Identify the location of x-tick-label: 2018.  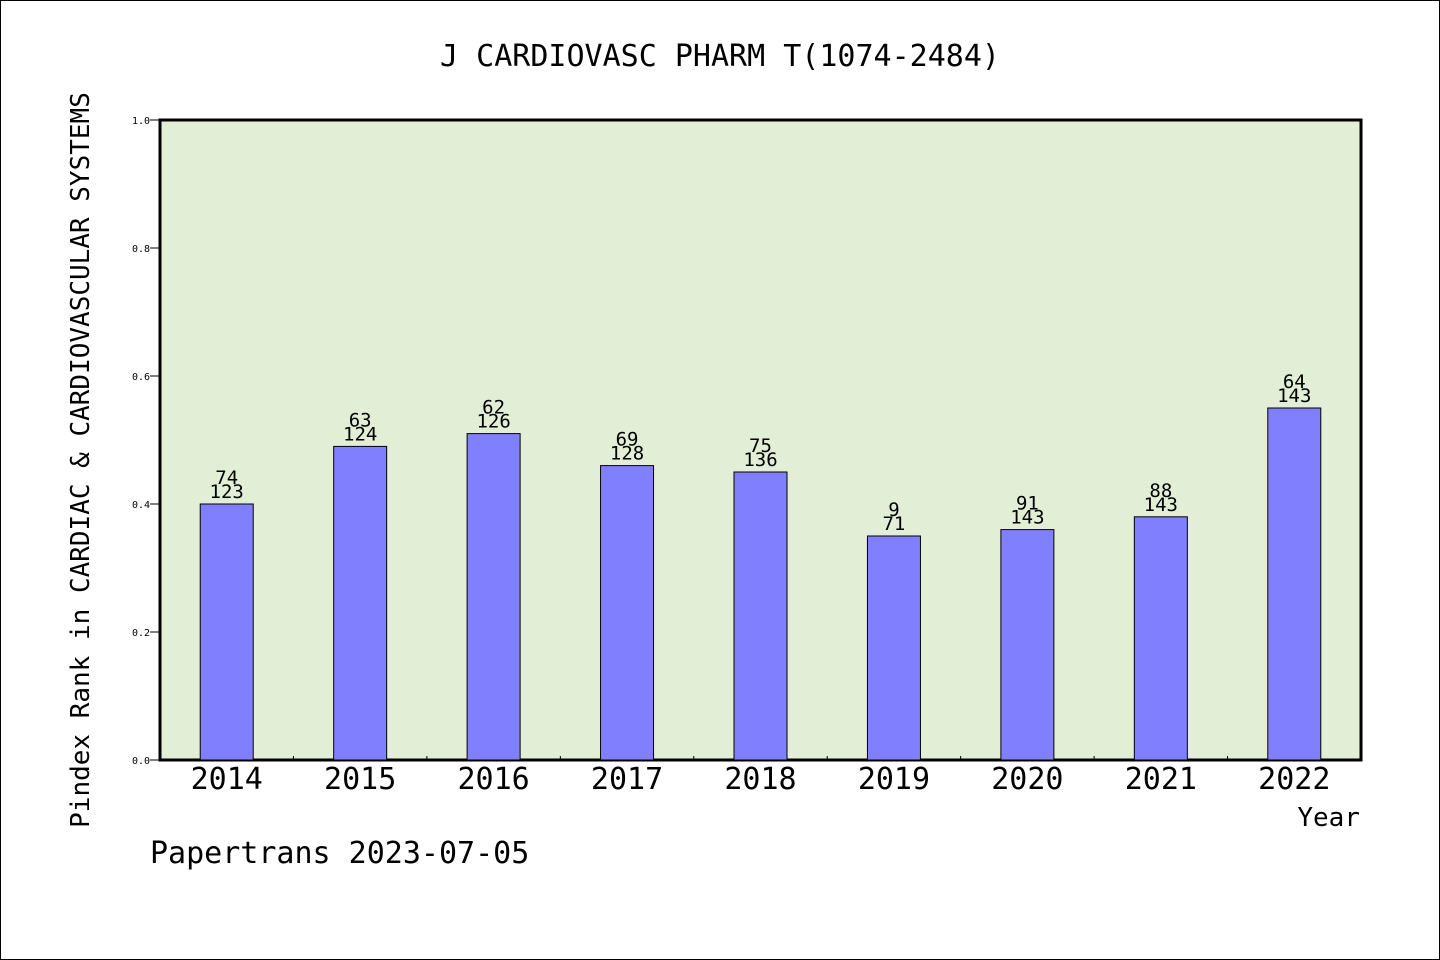
(760, 779).